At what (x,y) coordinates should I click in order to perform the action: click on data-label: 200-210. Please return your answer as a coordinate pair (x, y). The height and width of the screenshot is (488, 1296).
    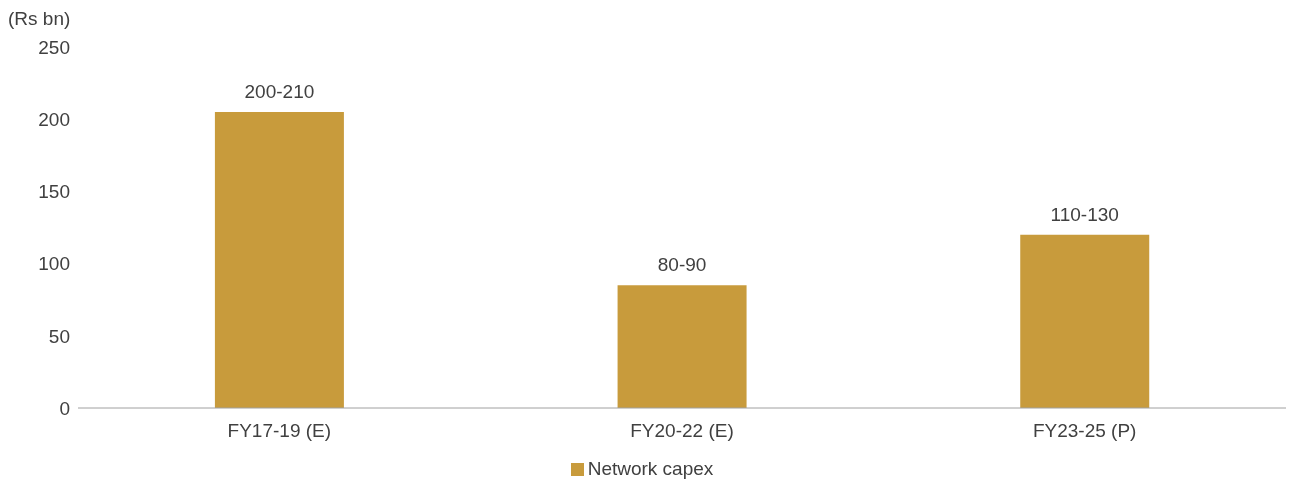
    Looking at the image, I should click on (279, 91).